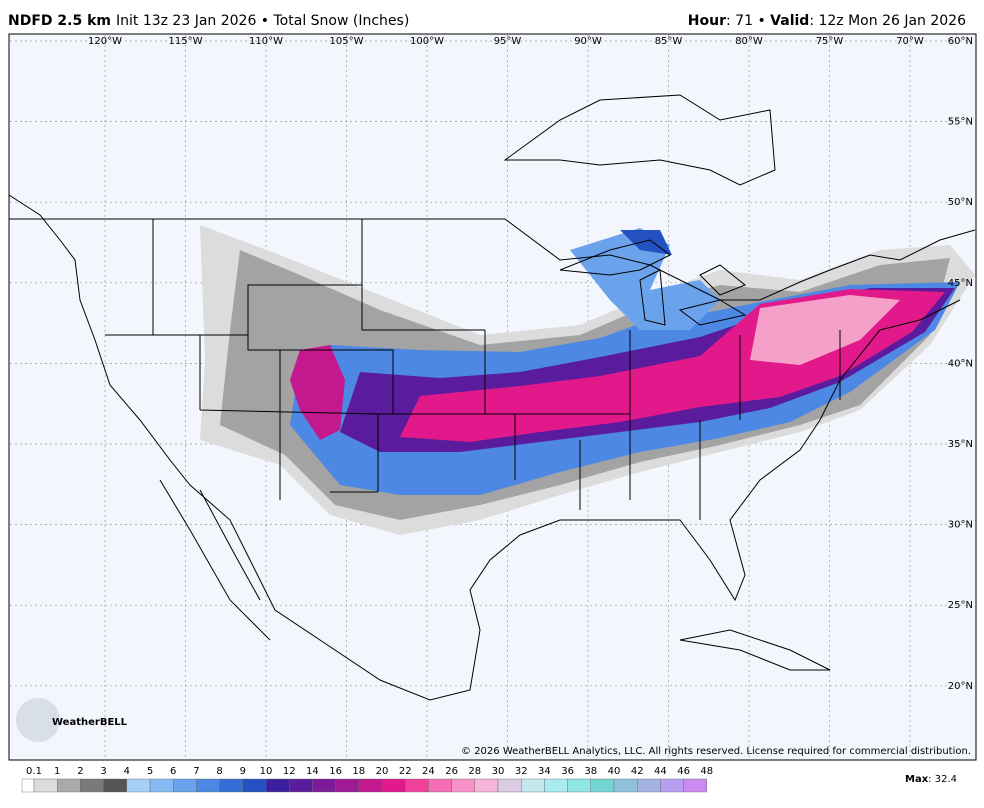 The image size is (984, 808). Describe the element at coordinates (544, 771) in the screenshot. I see `legend-label: 34` at that location.